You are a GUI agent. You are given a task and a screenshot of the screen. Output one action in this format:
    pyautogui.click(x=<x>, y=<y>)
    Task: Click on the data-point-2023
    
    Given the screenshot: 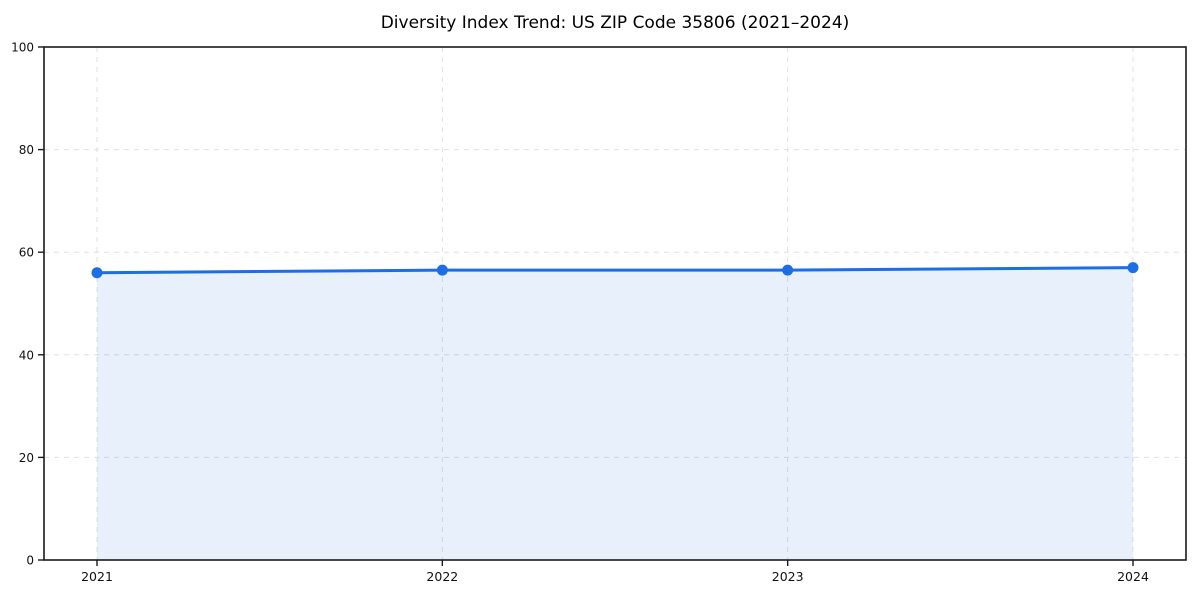 What is the action you would take?
    pyautogui.click(x=788, y=270)
    